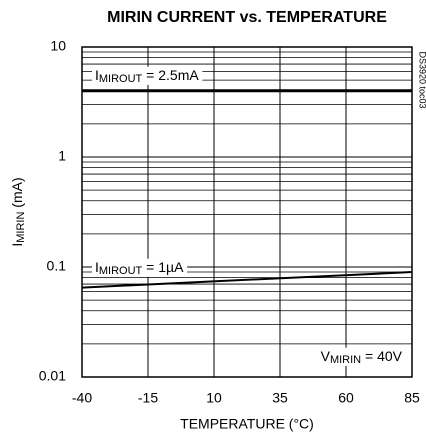 This screenshot has width=426, height=440. What do you see at coordinates (214, 398) in the screenshot?
I see `x-tick-label: 10` at bounding box center [214, 398].